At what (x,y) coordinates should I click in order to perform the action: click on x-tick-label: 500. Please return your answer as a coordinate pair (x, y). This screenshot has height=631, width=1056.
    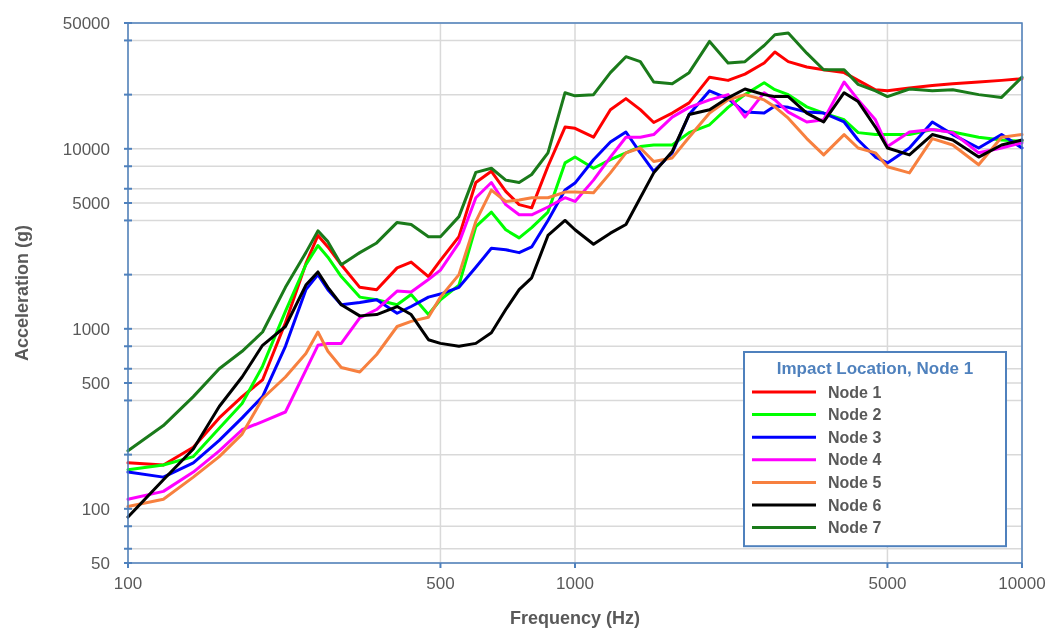
    Looking at the image, I should click on (440, 583).